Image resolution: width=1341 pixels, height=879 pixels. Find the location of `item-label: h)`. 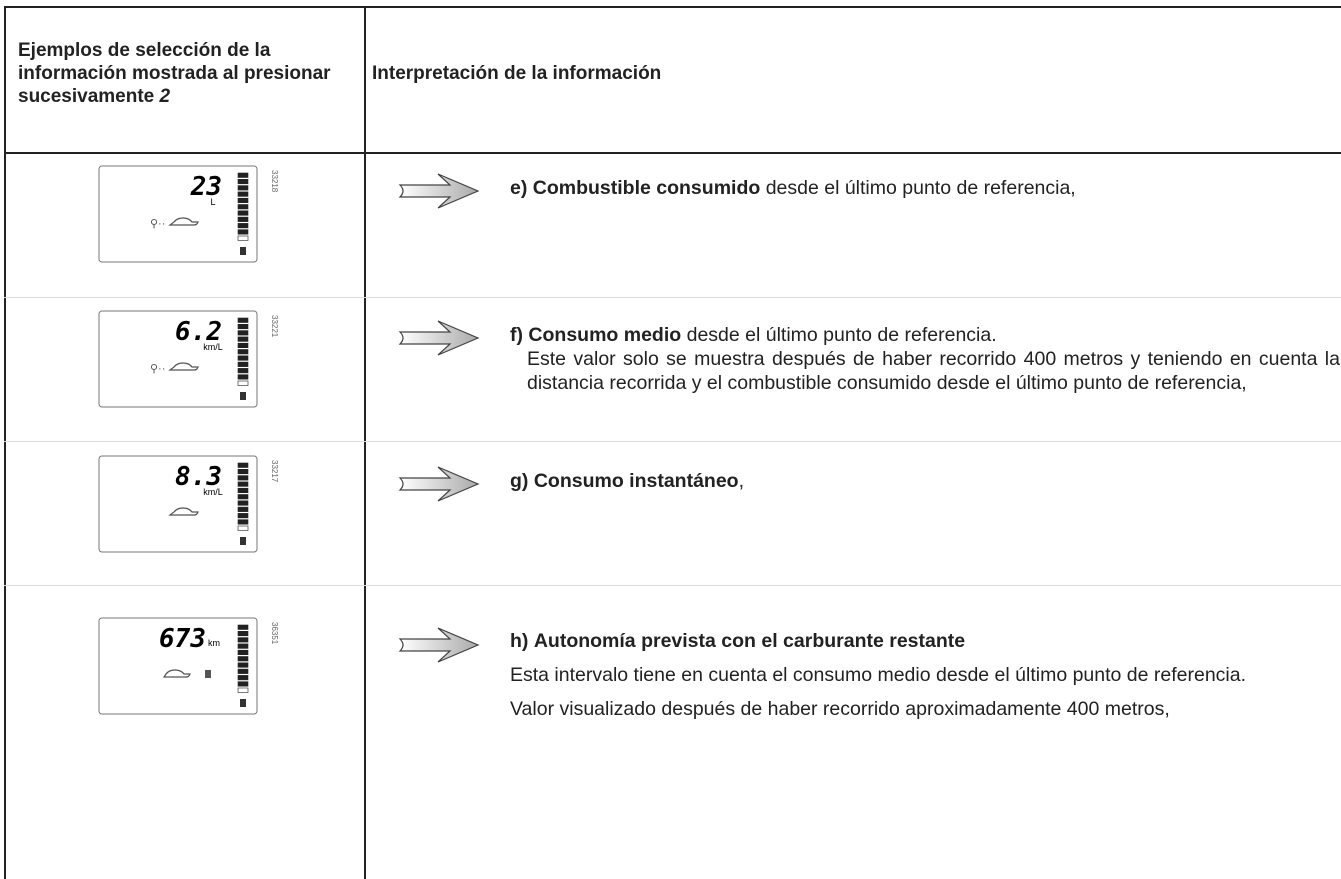

item-label: h) is located at coordinates (519, 641).